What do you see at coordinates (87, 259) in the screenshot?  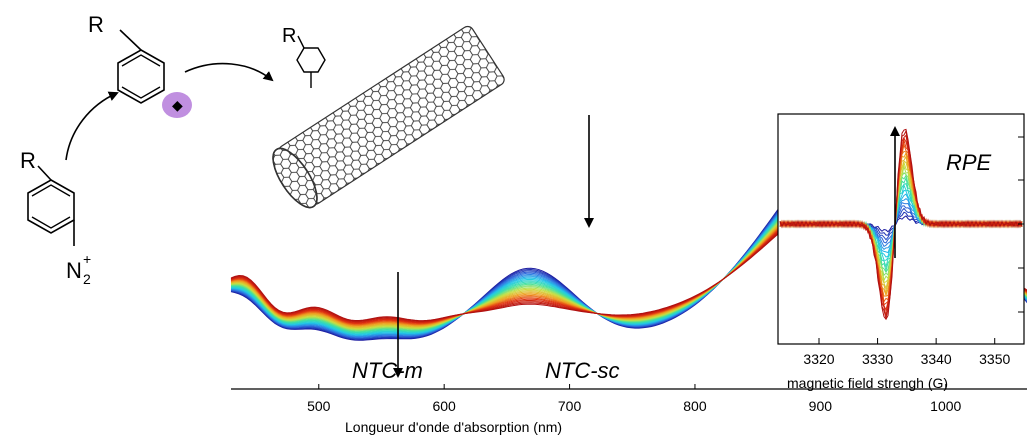 I see `diazonium-superscript: +` at bounding box center [87, 259].